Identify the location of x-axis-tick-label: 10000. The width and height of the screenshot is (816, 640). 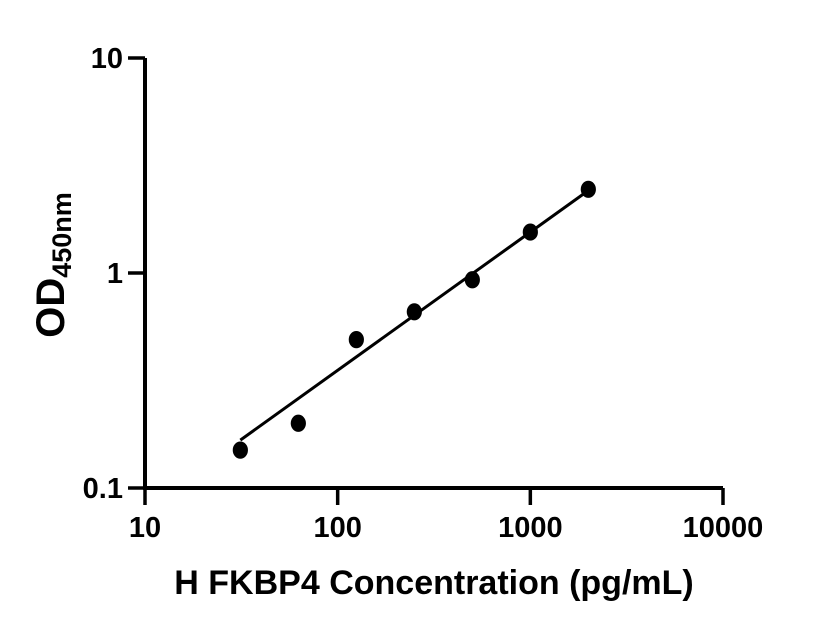
(723, 528).